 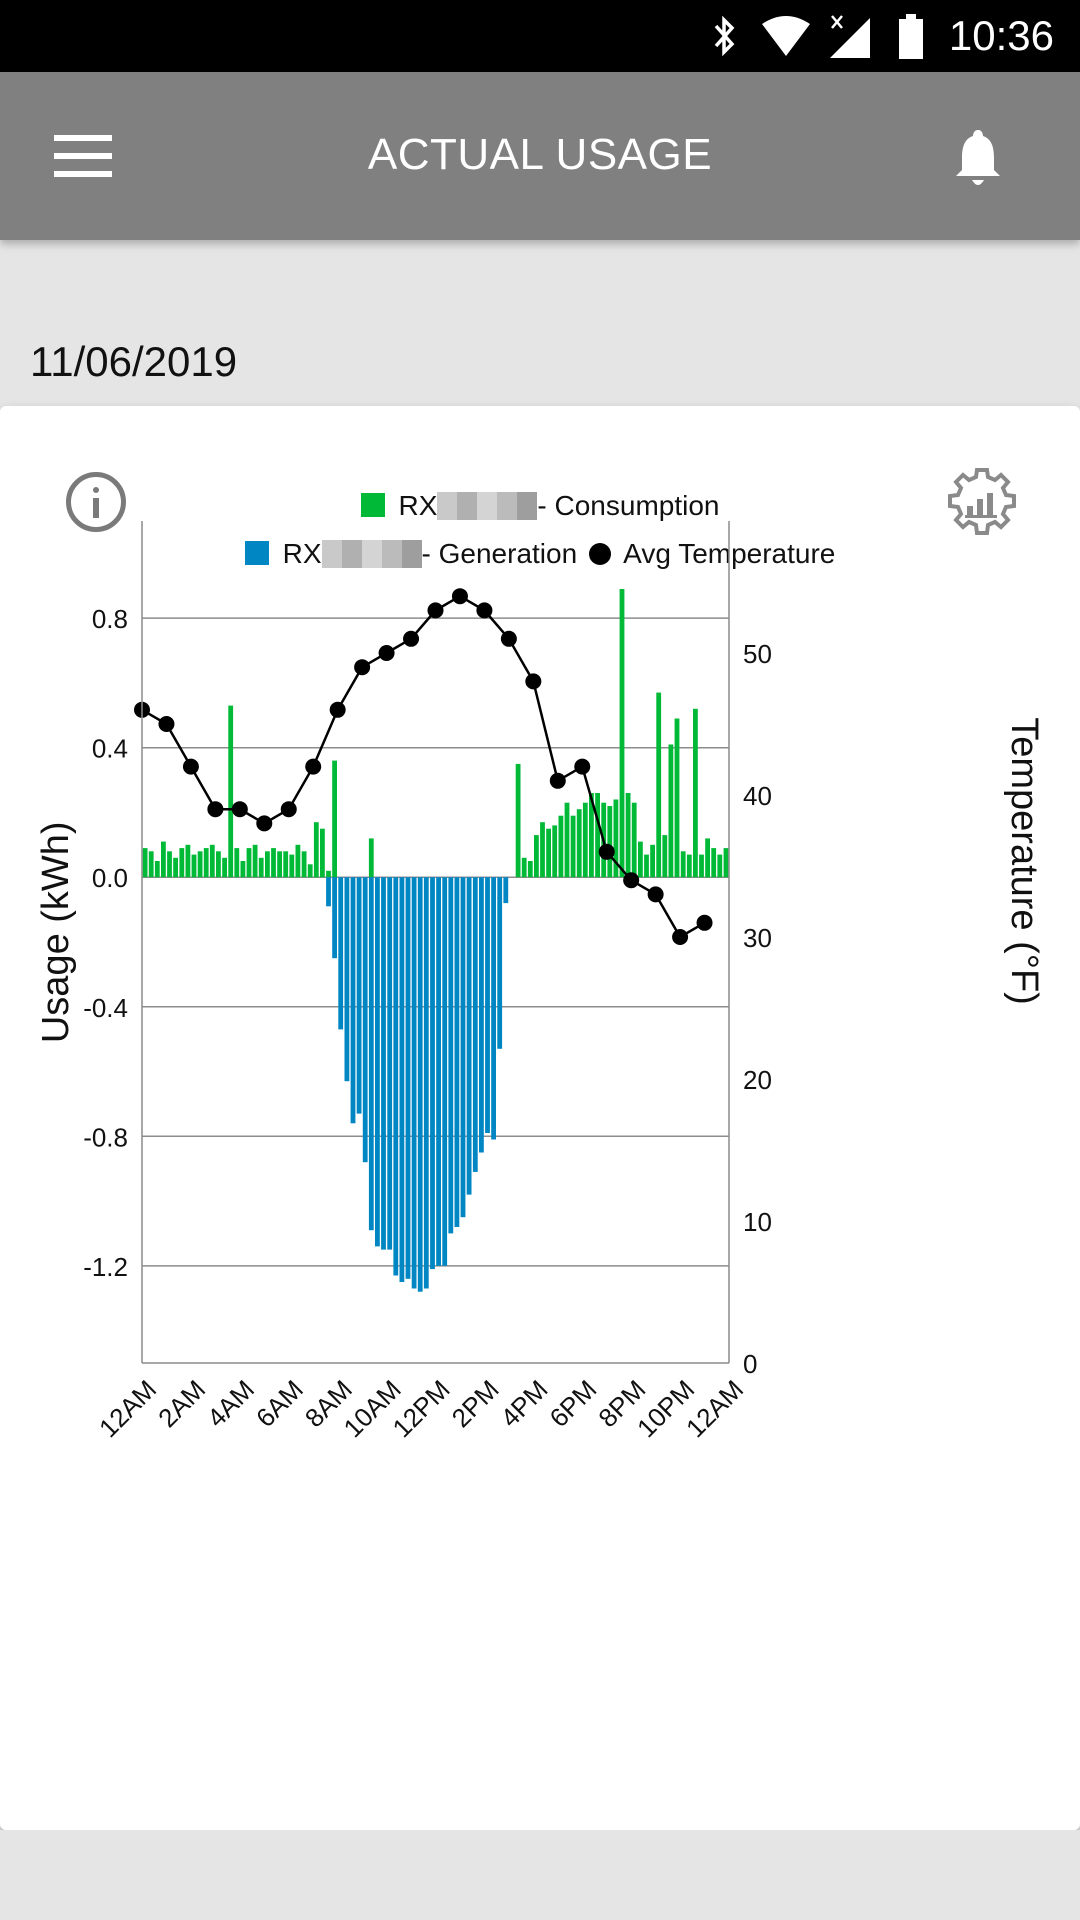 I want to click on bell-icon, so click(x=978, y=158).